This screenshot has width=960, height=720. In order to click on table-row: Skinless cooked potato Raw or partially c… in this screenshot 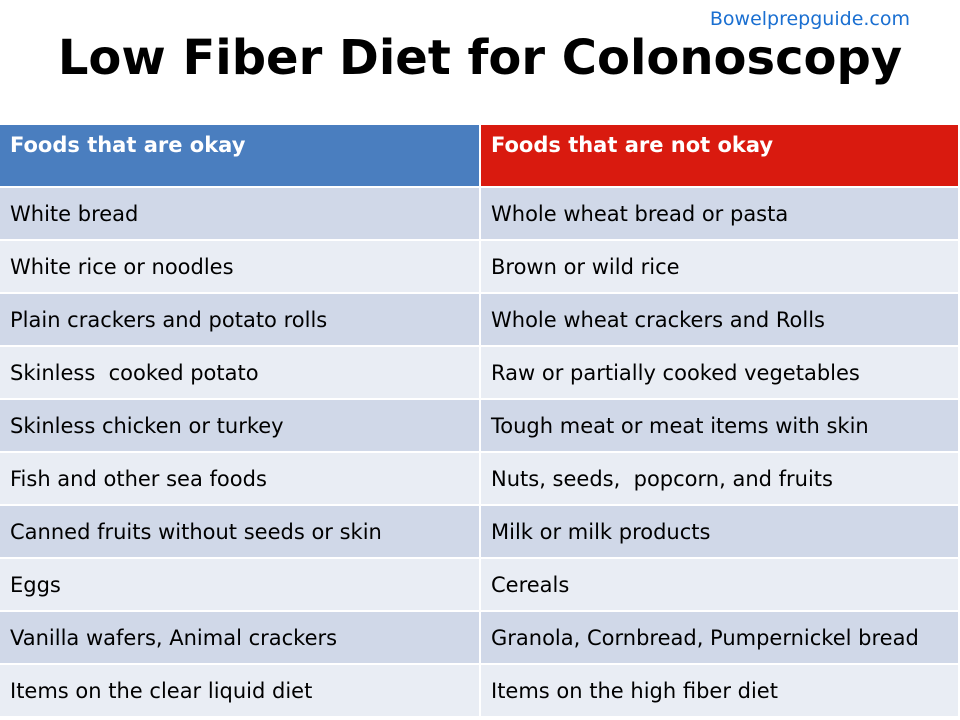, I will do `click(480, 373)`.